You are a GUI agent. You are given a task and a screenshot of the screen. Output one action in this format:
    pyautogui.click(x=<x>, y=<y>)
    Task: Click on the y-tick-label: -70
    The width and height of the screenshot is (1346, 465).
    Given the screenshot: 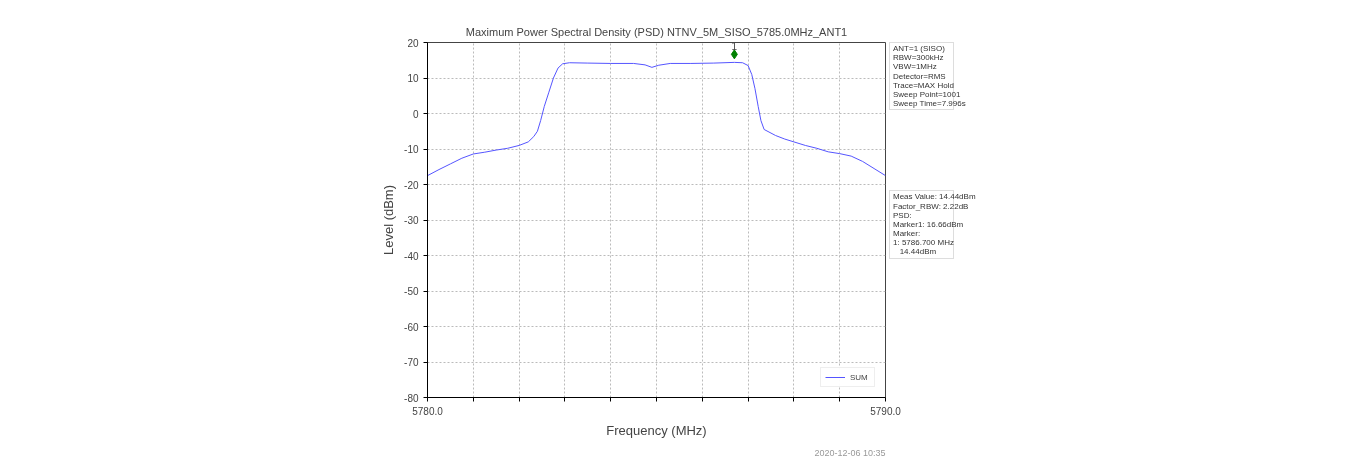 What is the action you would take?
    pyautogui.click(x=411, y=362)
    